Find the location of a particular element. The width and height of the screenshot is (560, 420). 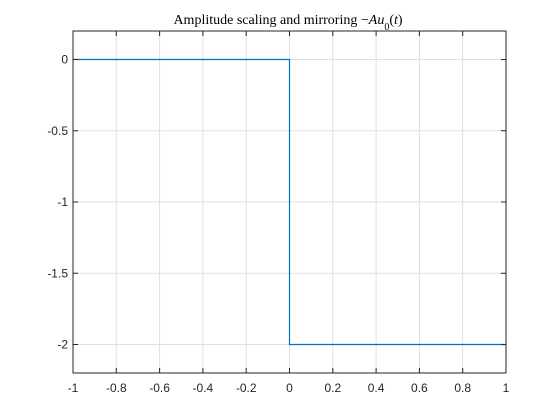

x-tick-label-9: 0.8 is located at coordinates (462, 388).